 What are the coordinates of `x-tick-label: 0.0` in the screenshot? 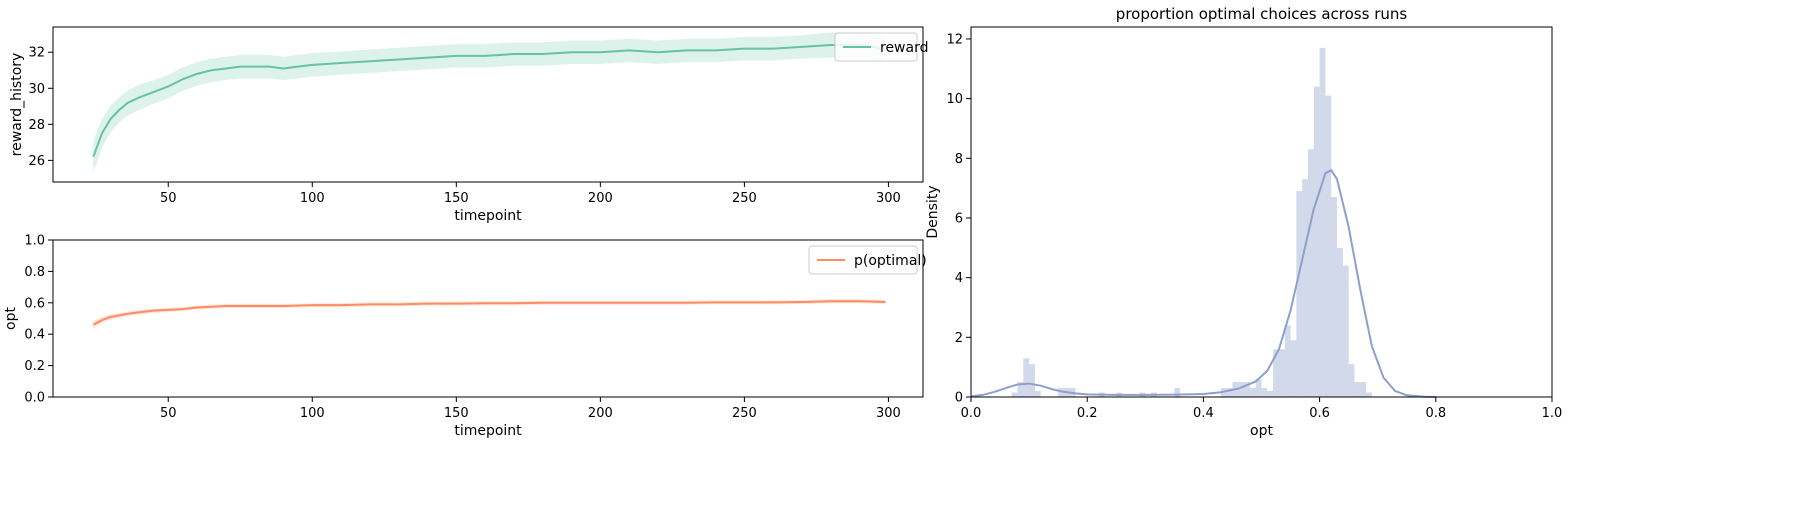 It's located at (971, 413).